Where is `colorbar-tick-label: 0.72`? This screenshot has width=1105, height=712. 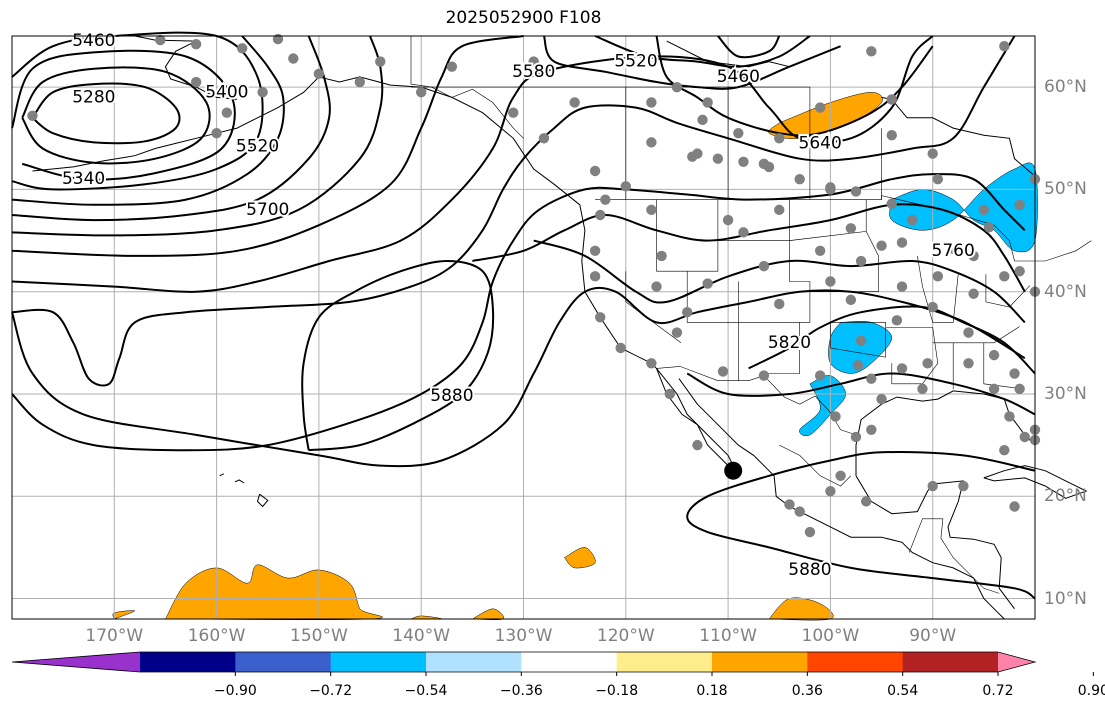 colorbar-tick-label: 0.72 is located at coordinates (998, 691).